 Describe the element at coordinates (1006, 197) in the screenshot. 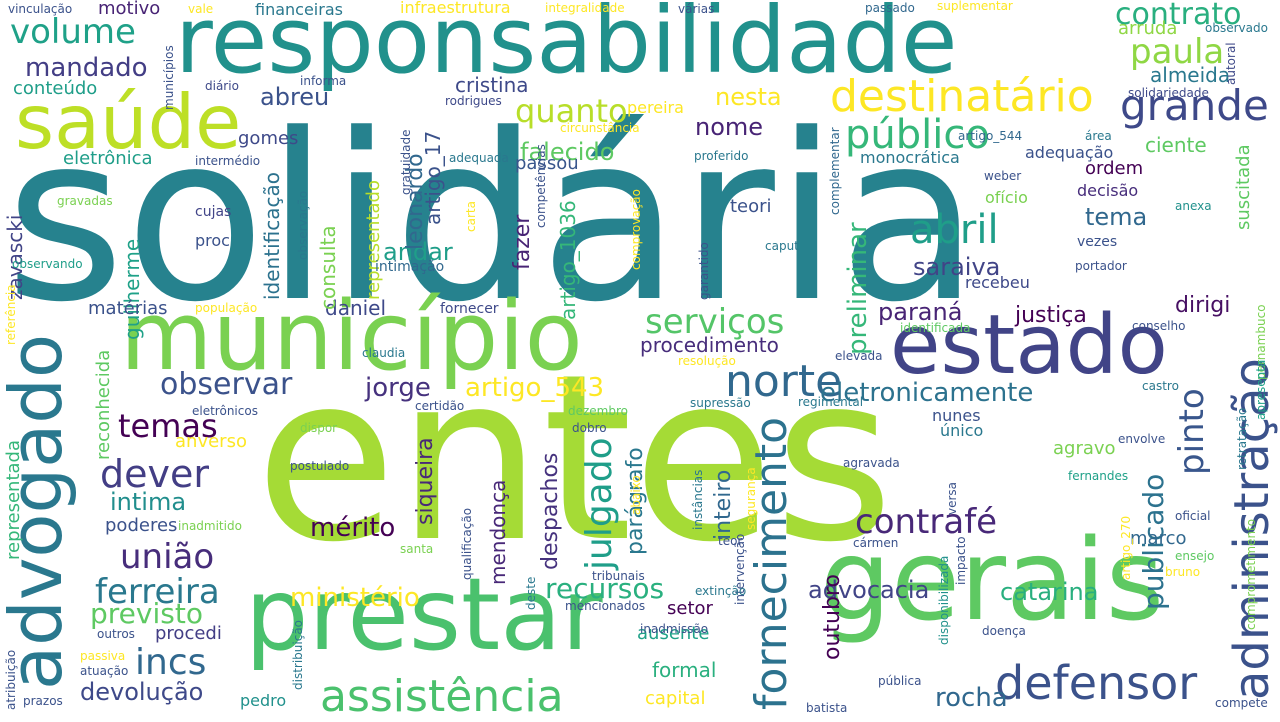

I see `word-ofício: ofício` at that location.